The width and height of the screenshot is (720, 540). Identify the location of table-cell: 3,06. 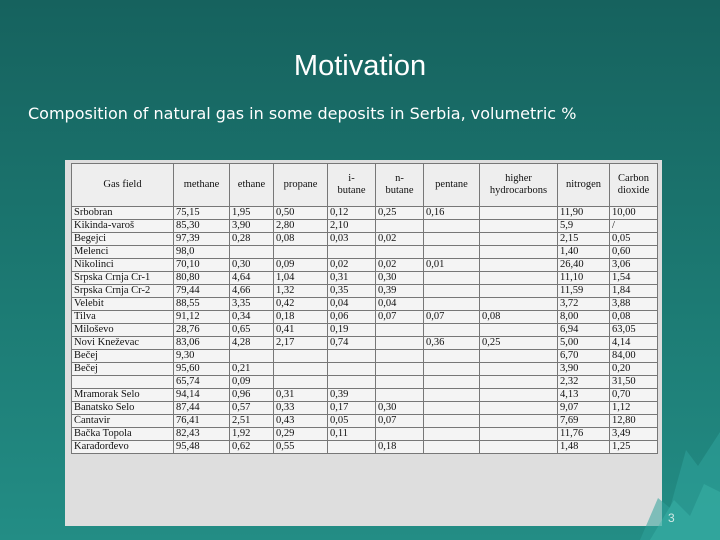
(633, 265).